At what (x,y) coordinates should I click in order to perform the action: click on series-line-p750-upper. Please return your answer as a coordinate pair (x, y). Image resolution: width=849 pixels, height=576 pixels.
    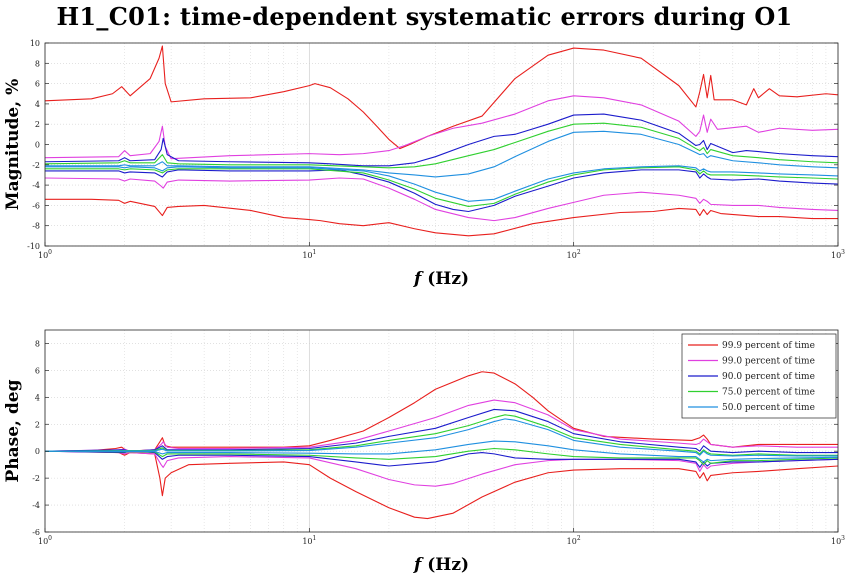
    Looking at the image, I should click on (441, 145).